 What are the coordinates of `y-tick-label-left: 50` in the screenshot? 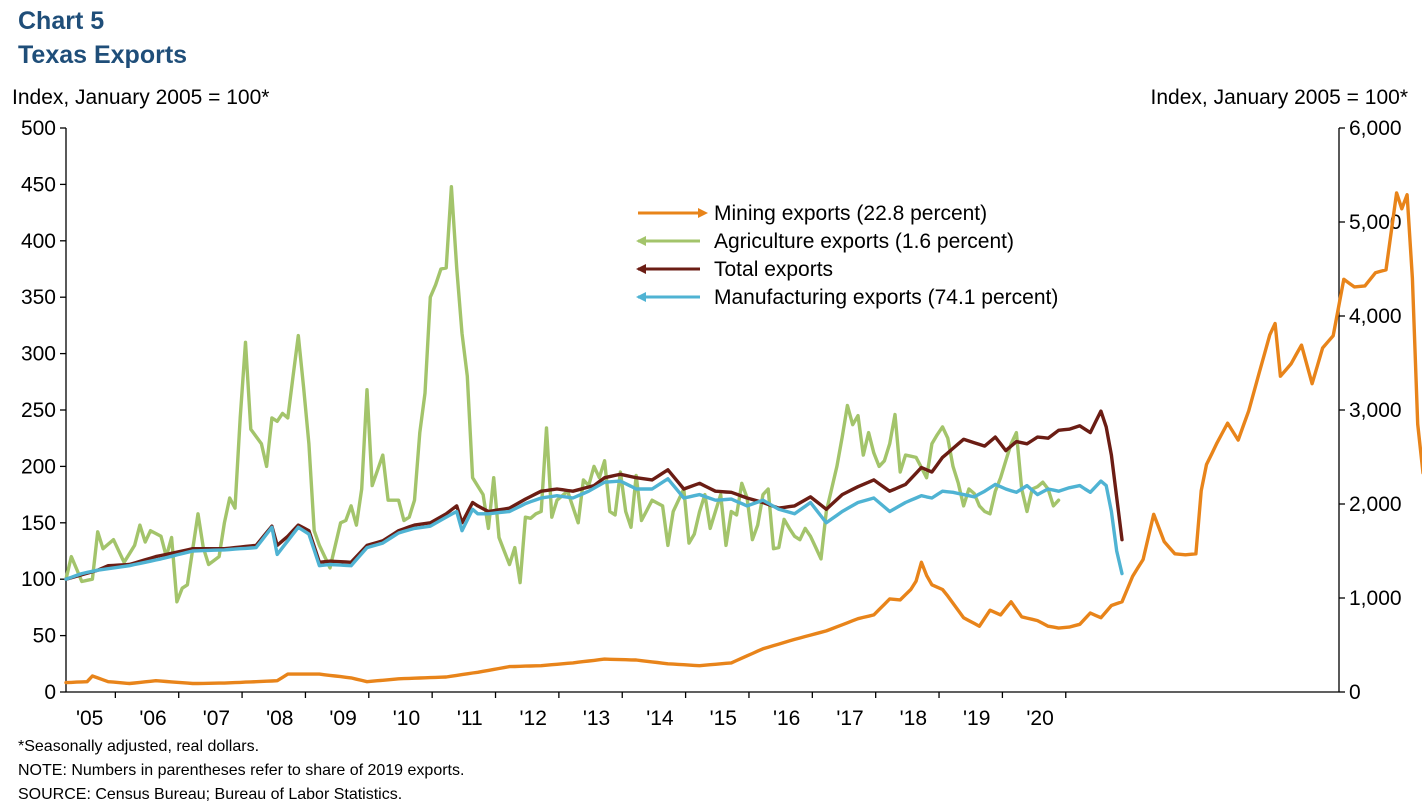 It's located at (44, 636).